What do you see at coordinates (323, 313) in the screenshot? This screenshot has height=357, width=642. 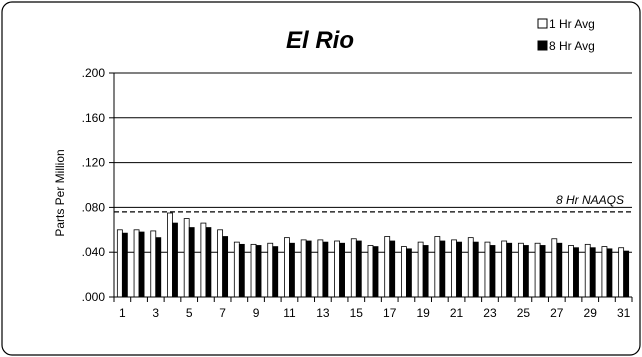 I see `x-tick-label: 13` at bounding box center [323, 313].